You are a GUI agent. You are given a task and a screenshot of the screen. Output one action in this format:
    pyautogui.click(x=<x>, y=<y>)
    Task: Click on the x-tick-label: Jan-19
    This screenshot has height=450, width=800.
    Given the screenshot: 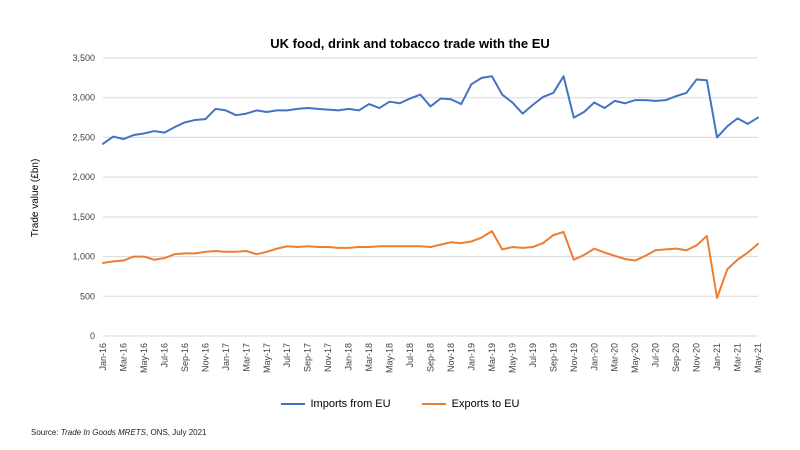 What is the action you would take?
    pyautogui.click(x=471, y=357)
    